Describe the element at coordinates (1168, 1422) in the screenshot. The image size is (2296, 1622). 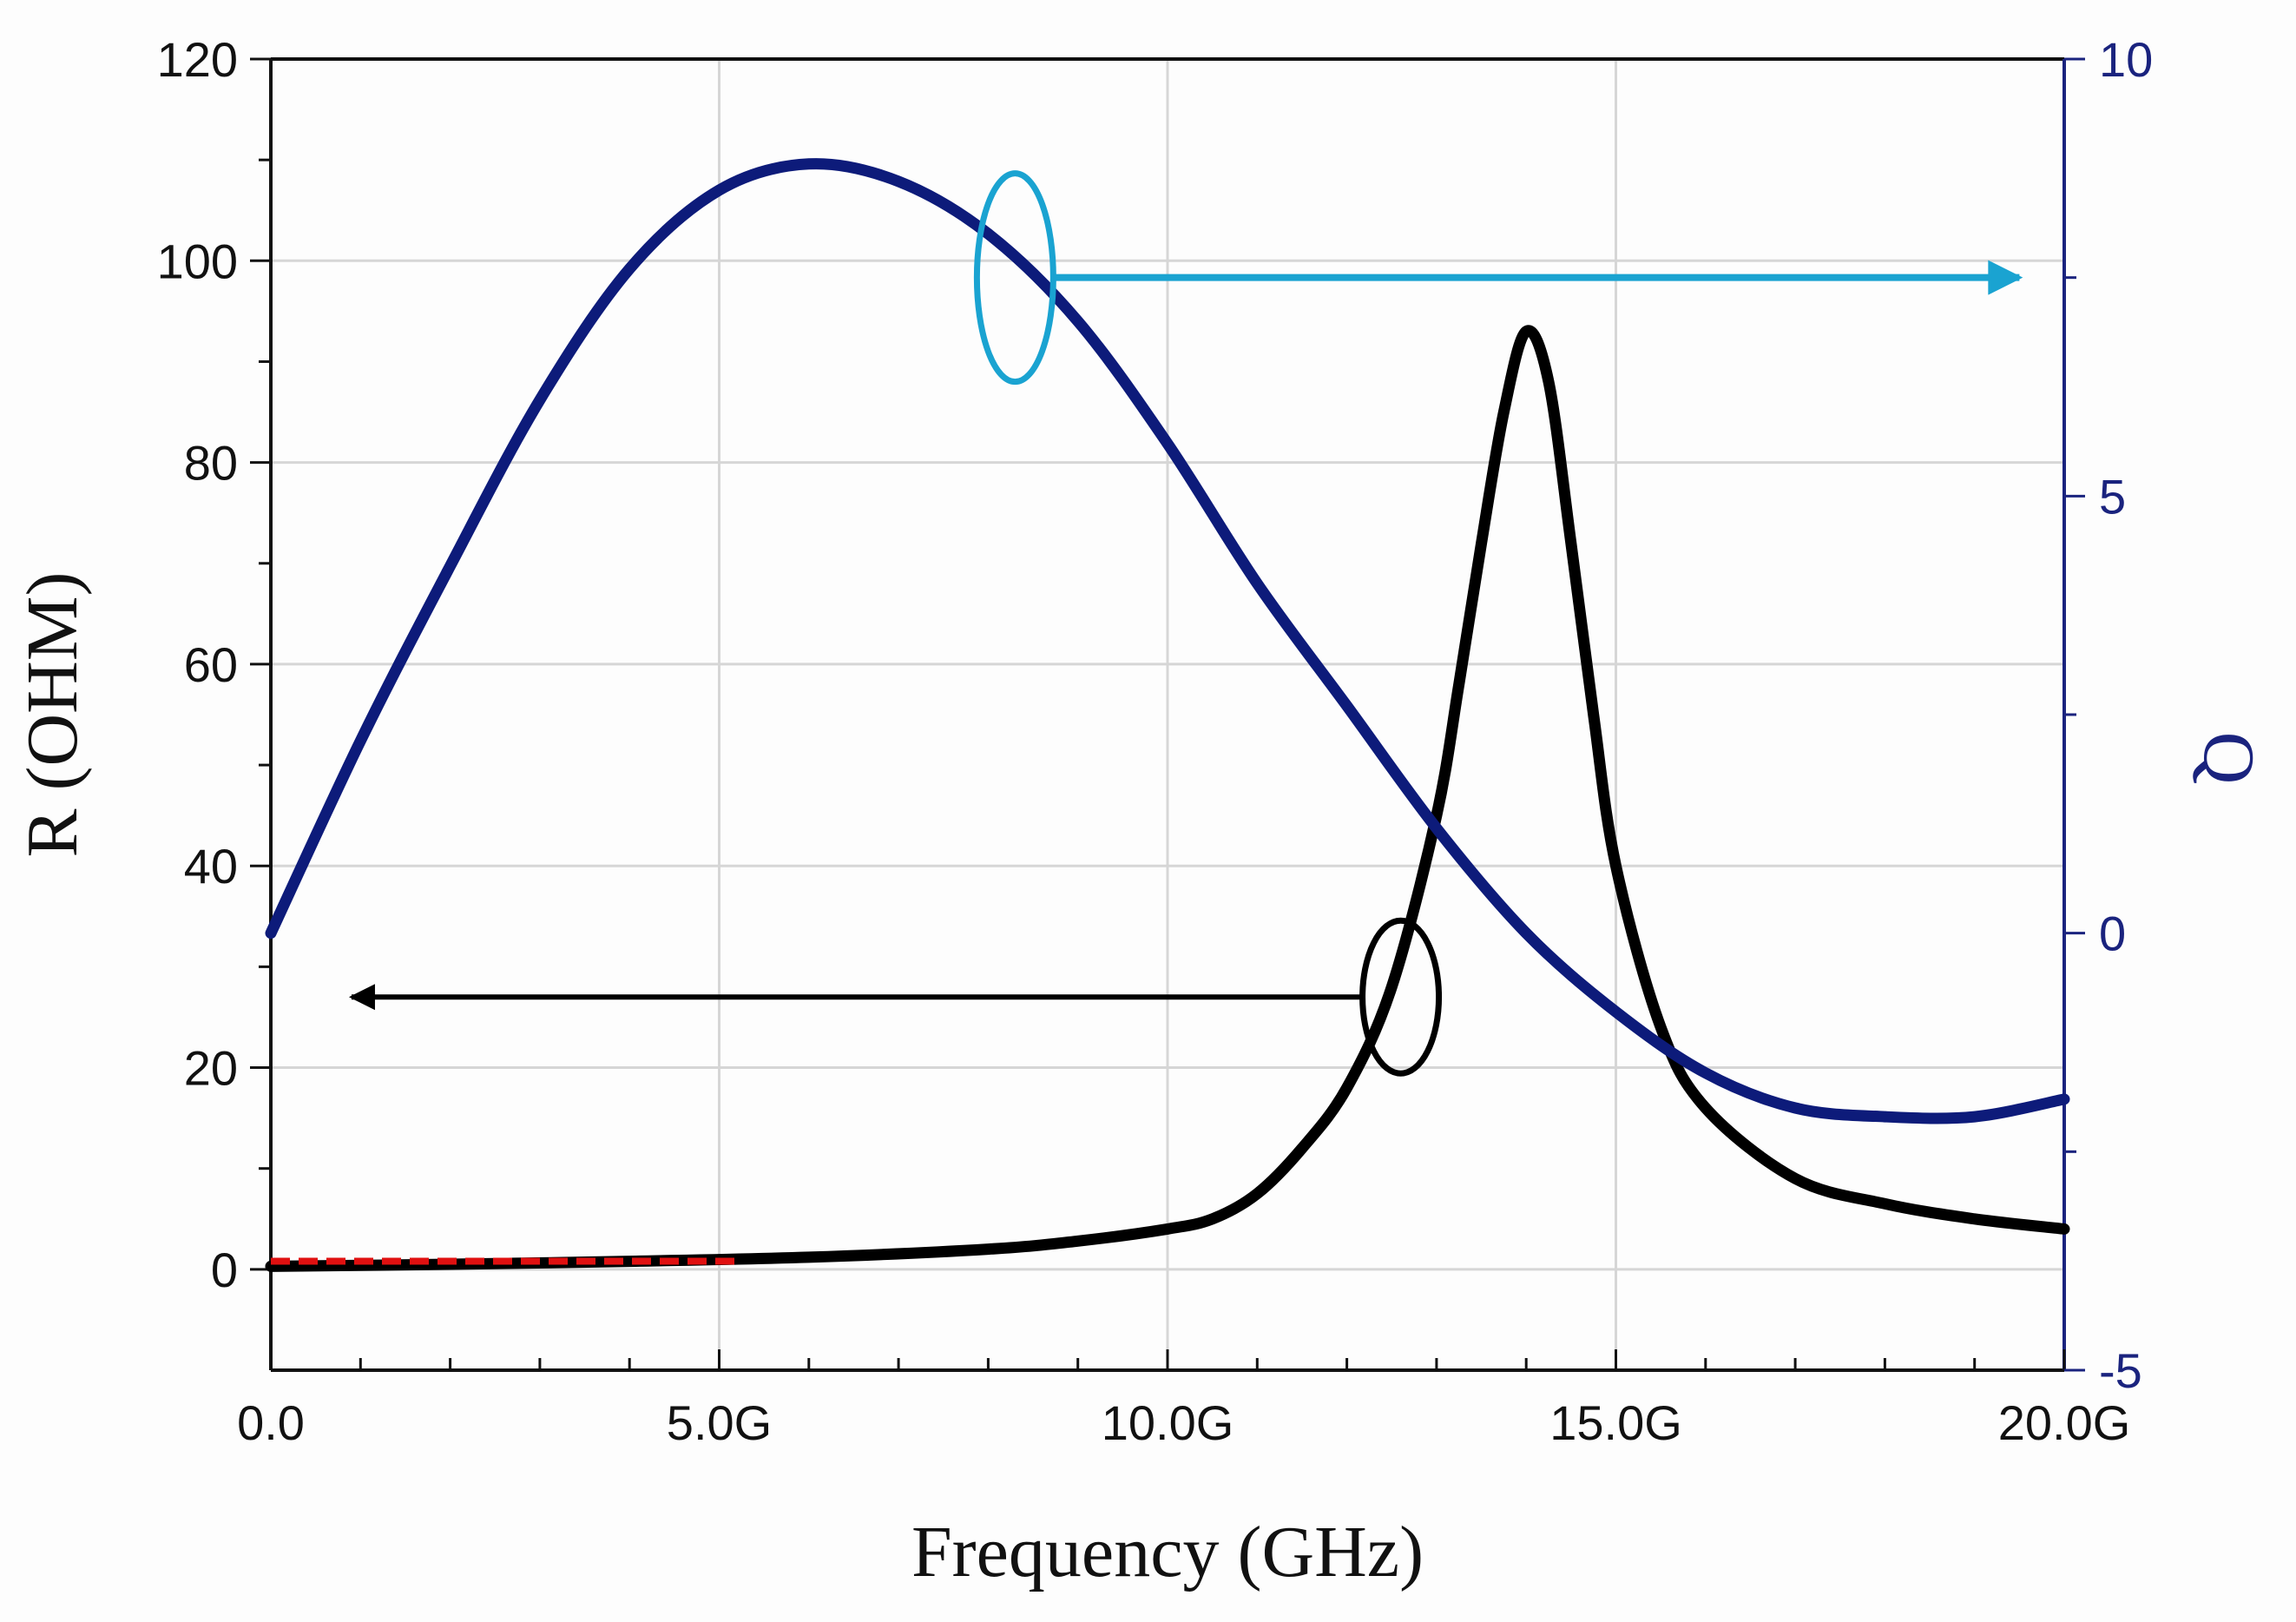
I see `x-tick-label: 10.0G` at that location.